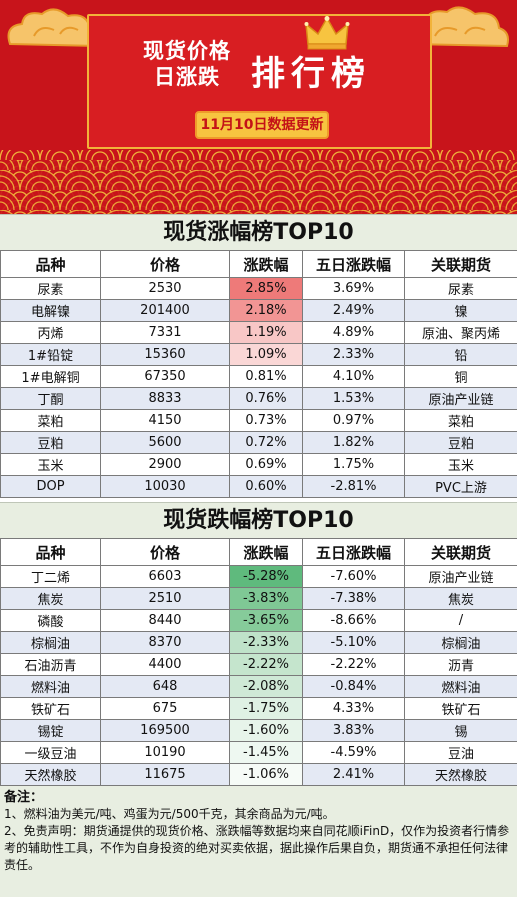  What do you see at coordinates (460, 398) in the screenshot?
I see `cell-related-futures: 原油产业链` at bounding box center [460, 398].